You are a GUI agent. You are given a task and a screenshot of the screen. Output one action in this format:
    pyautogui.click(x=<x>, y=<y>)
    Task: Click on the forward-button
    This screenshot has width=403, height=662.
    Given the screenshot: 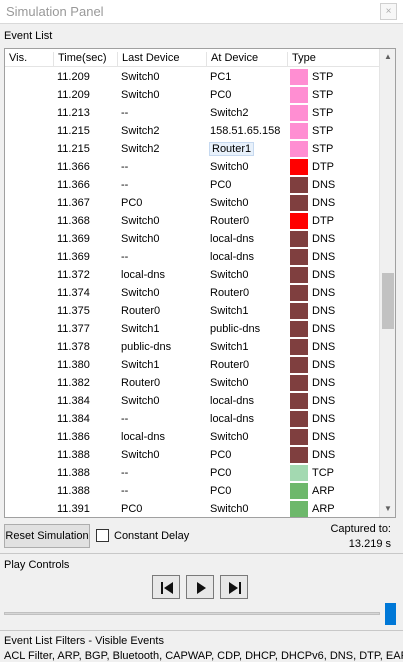 What is the action you would take?
    pyautogui.click(x=234, y=587)
    